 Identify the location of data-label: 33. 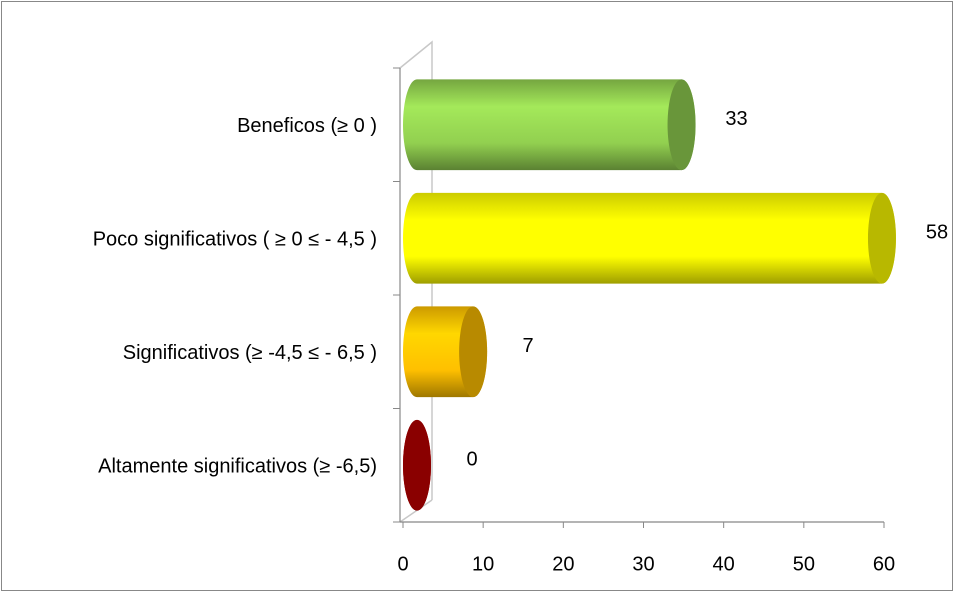
(736, 119).